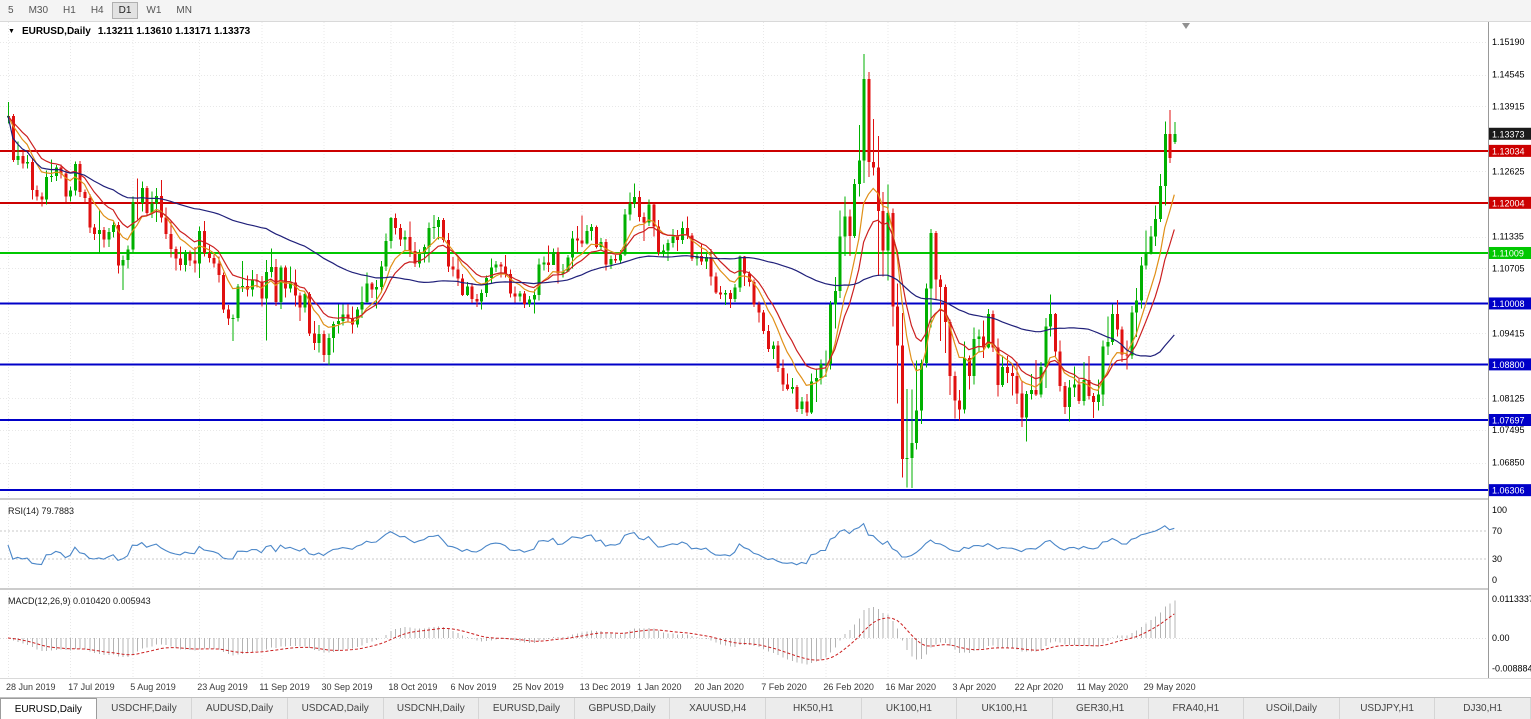 The image size is (1531, 719). What do you see at coordinates (718, 708) in the screenshot?
I see `chart-tab-7-xauusd-h4: XAUUSD,H4` at bounding box center [718, 708].